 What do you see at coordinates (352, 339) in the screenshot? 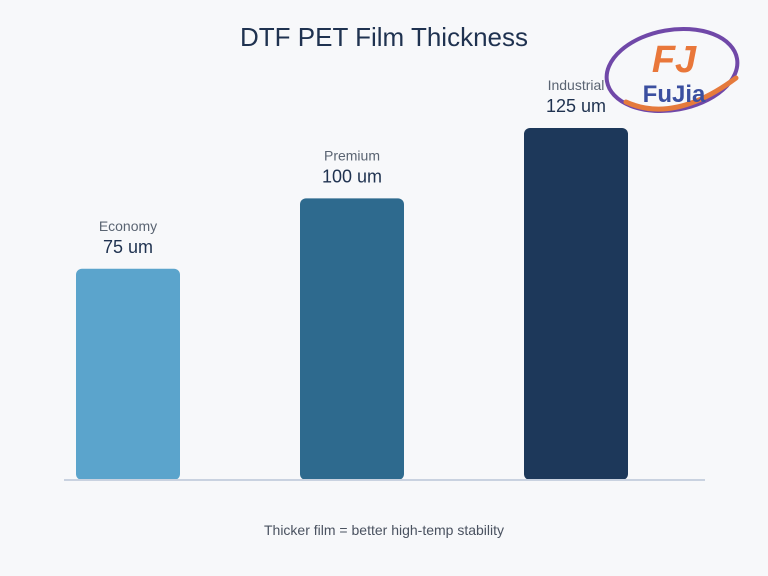
I see `bar-premium` at bounding box center [352, 339].